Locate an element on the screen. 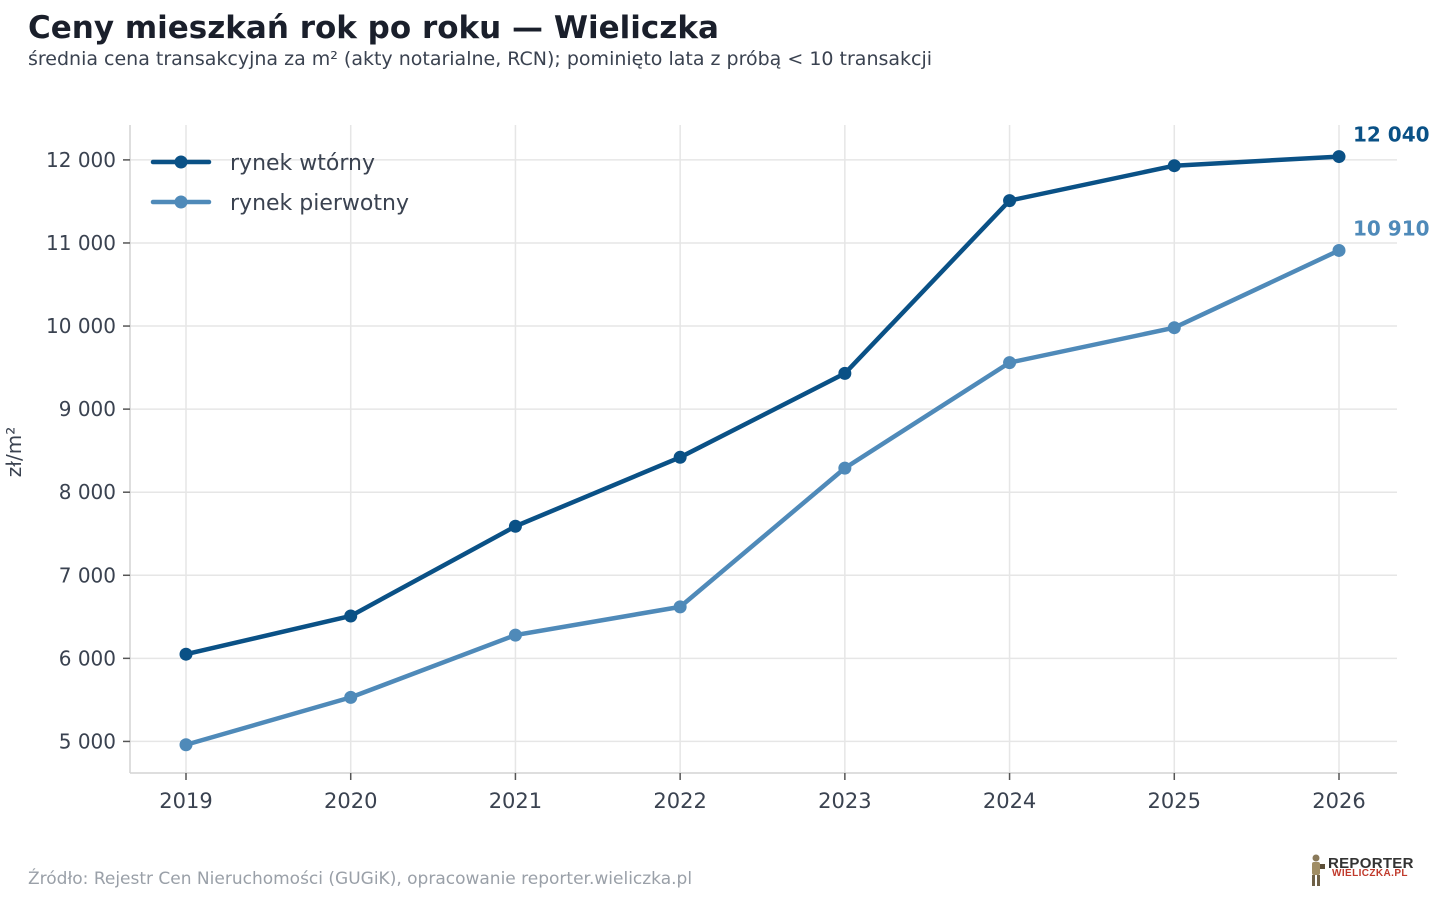  end-value-label: 10 910 is located at coordinates (1391, 228).